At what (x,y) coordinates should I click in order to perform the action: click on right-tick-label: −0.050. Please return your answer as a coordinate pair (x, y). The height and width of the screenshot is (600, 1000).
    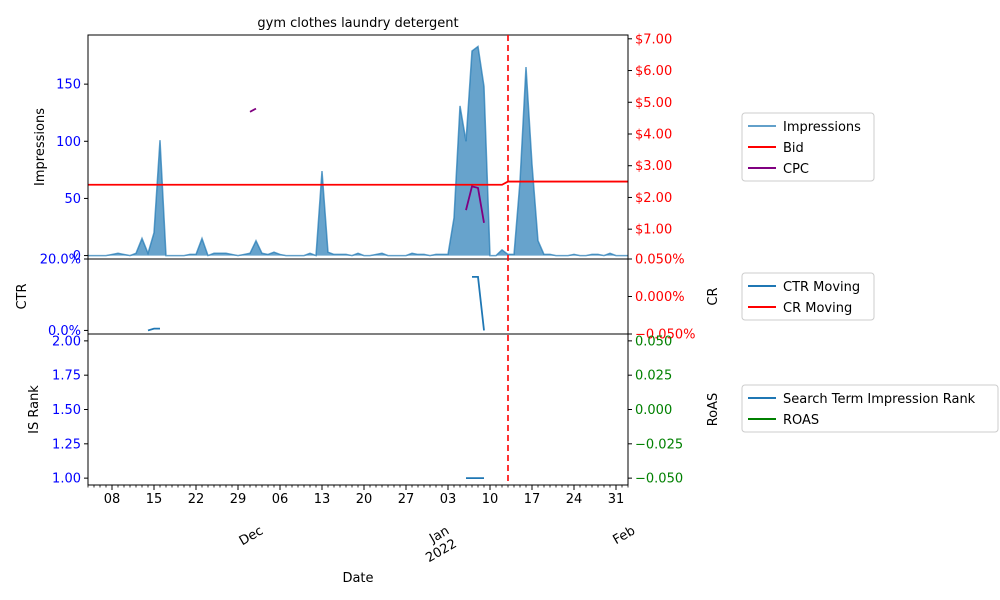
    Looking at the image, I should click on (659, 479).